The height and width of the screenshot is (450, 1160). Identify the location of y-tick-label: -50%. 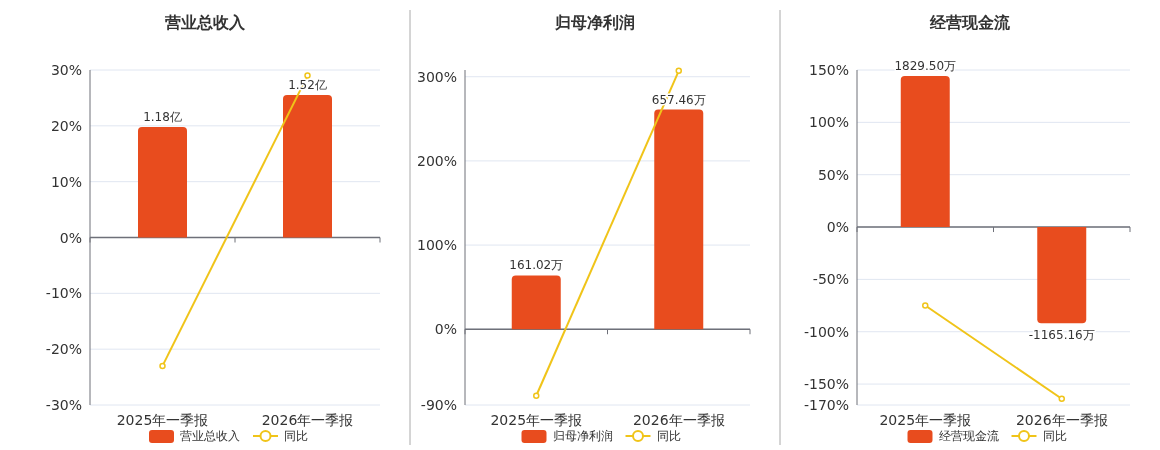
(830, 279).